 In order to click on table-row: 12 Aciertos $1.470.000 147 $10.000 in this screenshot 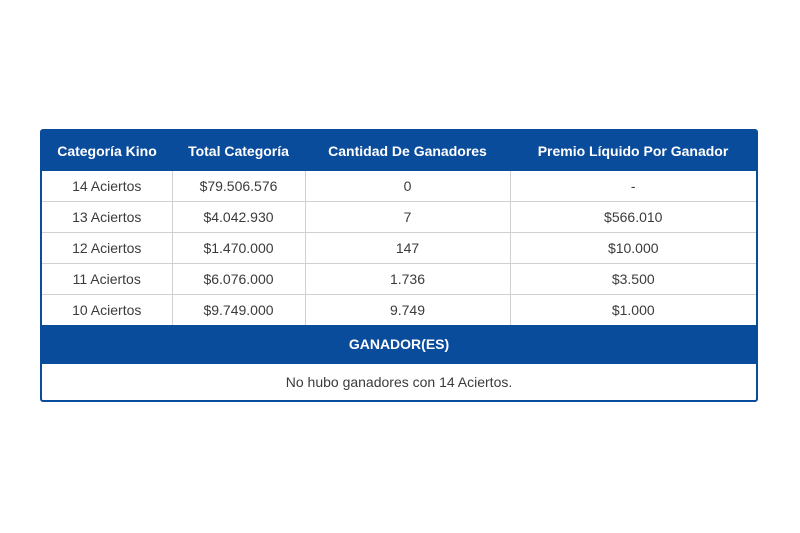, I will do `click(399, 248)`.